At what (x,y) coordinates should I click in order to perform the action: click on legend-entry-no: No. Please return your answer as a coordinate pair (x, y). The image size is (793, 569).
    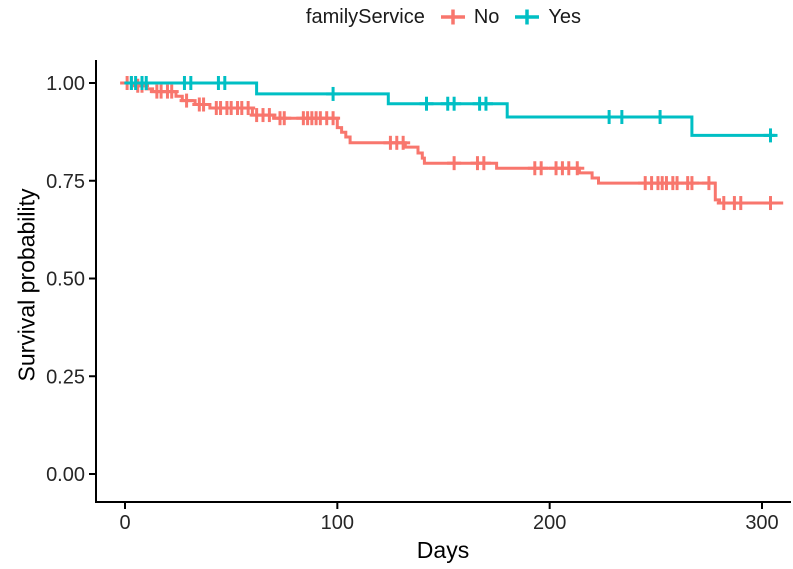
    Looking at the image, I should click on (469, 17).